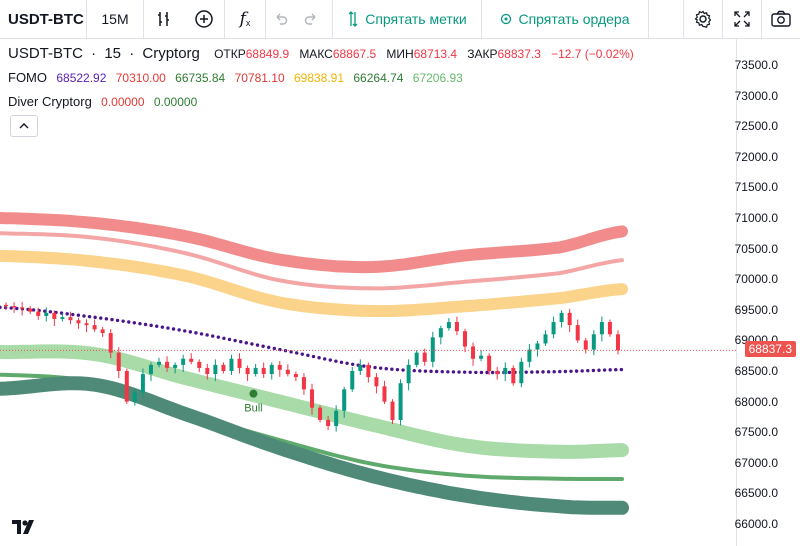 This screenshot has height=546, width=800. What do you see at coordinates (756, 248) in the screenshot?
I see `price-tick-label: 70500.0` at bounding box center [756, 248].